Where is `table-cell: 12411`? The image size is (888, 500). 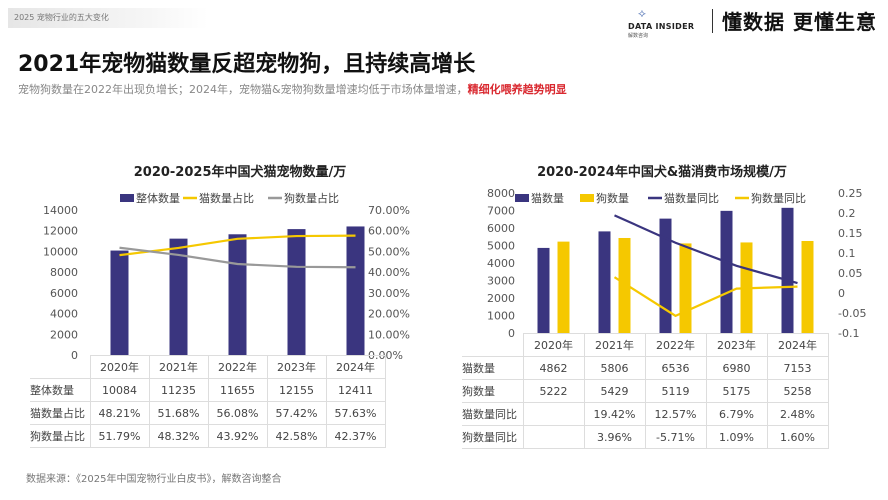
table-cell: 12411 is located at coordinates (355, 390).